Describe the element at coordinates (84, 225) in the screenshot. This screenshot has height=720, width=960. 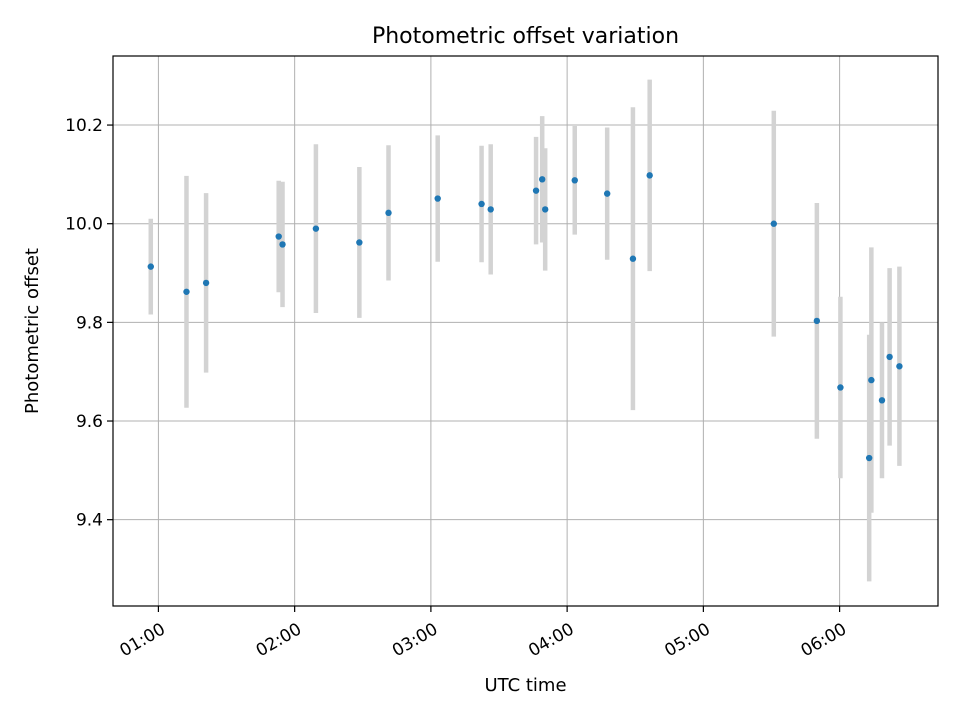
I see `y-tick-label: 10.0` at that location.